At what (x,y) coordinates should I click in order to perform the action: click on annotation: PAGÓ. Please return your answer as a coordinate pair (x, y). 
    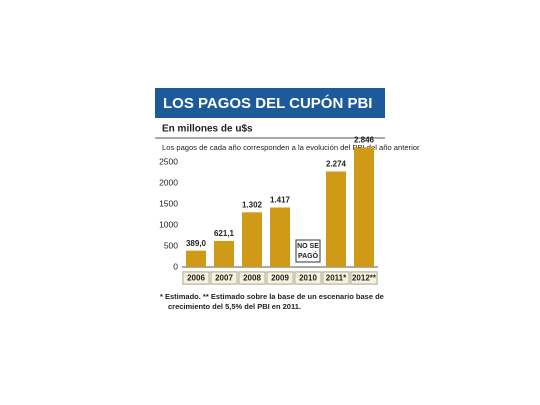
    Looking at the image, I should click on (308, 255).